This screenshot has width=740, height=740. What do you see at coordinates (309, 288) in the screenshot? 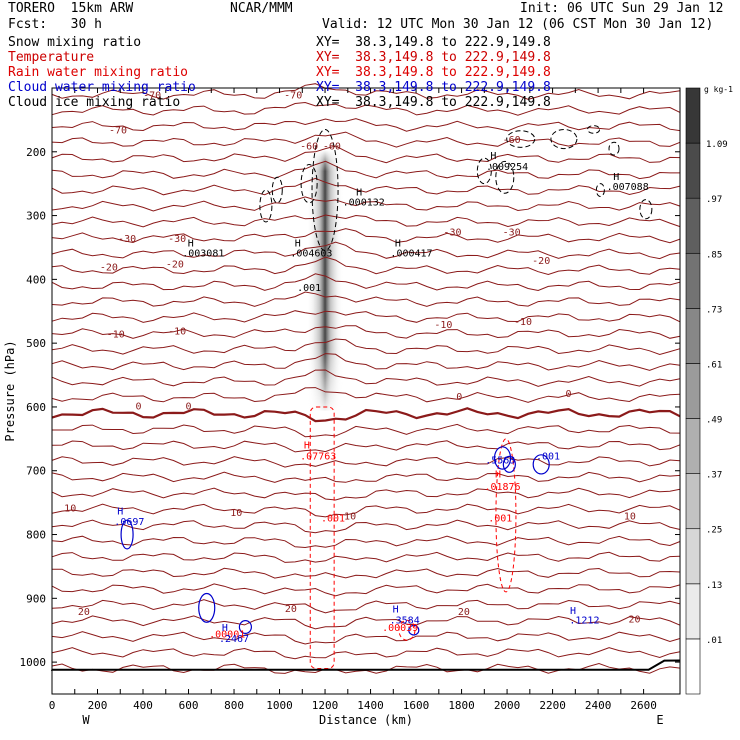
I see `snow-label: .001` at bounding box center [309, 288].